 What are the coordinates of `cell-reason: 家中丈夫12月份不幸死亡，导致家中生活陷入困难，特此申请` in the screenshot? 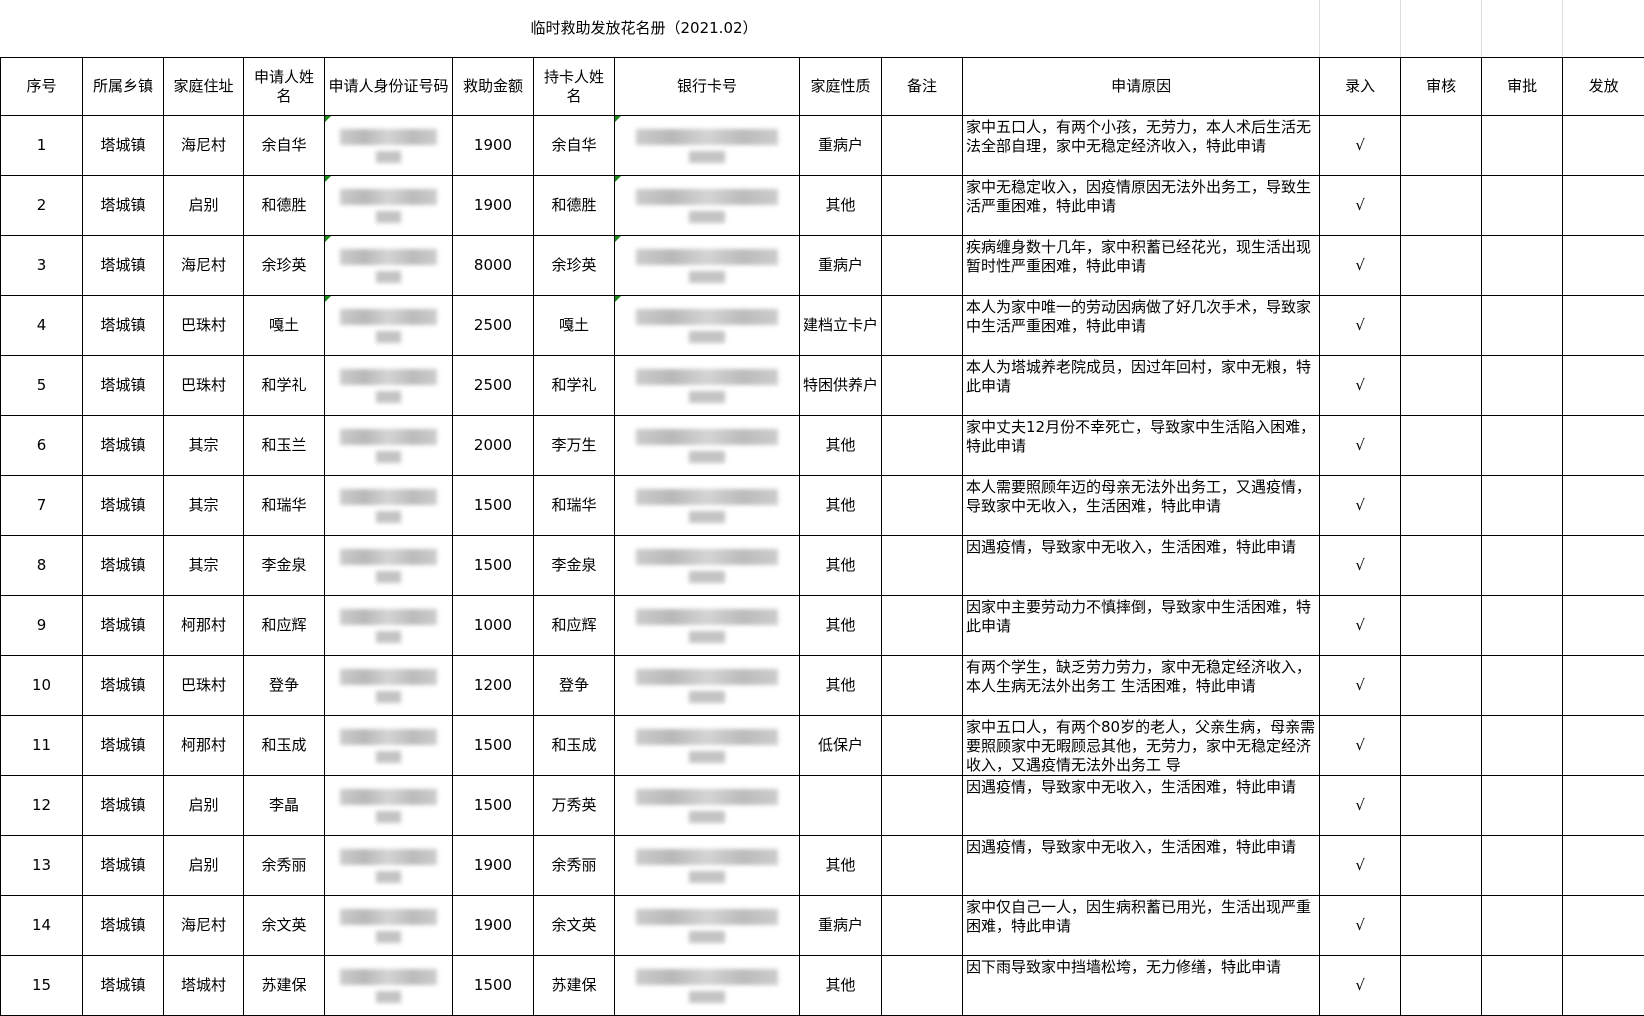 It's located at (1141, 446).